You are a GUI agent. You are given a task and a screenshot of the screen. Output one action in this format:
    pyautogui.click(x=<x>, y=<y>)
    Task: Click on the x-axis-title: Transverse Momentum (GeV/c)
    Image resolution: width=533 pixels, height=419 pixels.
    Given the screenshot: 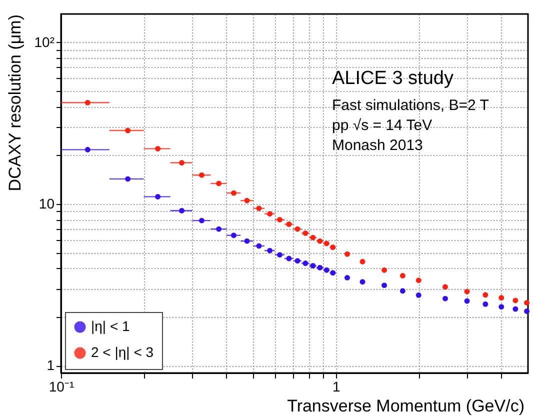 What is the action you would take?
    pyautogui.click(x=405, y=406)
    